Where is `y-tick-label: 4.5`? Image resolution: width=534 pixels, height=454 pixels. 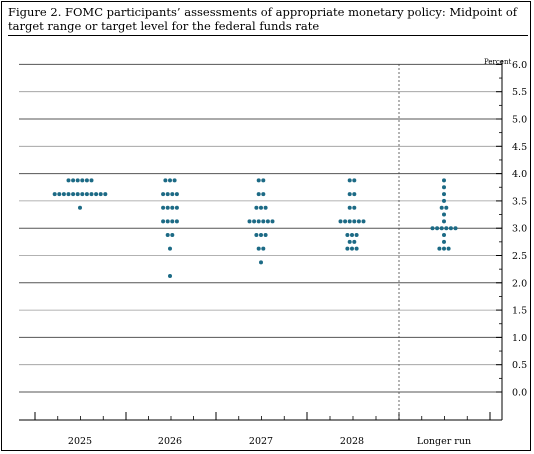 y-tick-label: 4.5 is located at coordinates (519, 147).